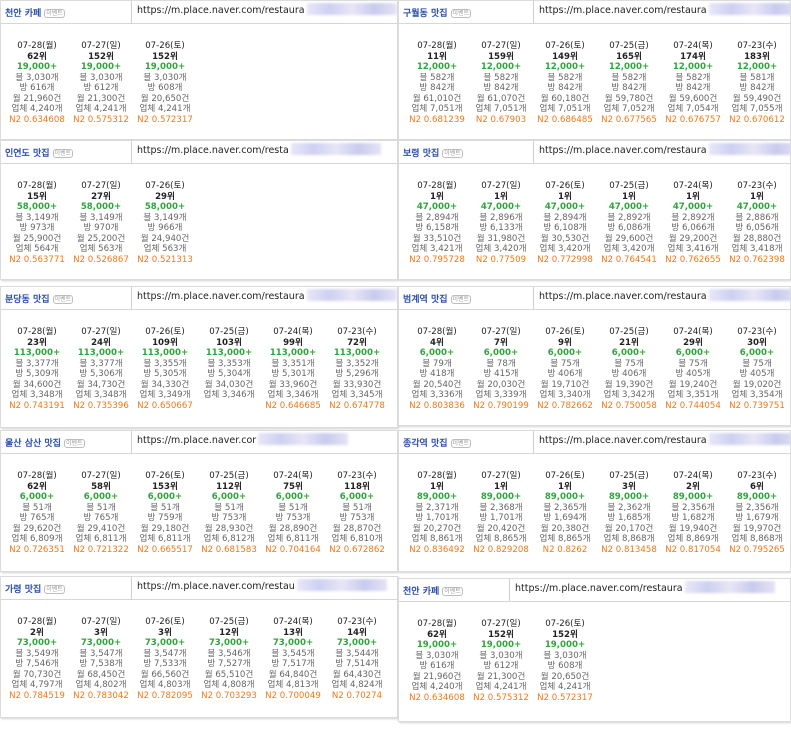 This screenshot has width=791, height=729. What do you see at coordinates (165, 622) in the screenshot?
I see `date-label: 07-26(토)` at bounding box center [165, 622].